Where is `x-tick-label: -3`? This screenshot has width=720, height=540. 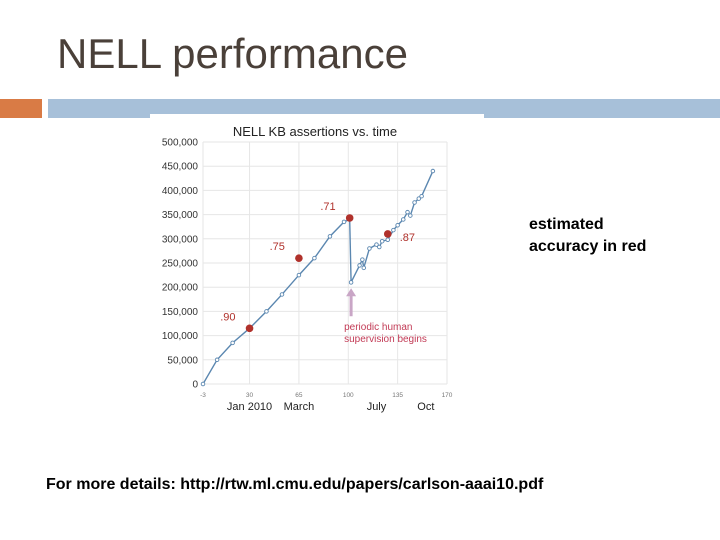
x-tick-label: -3 is located at coordinates (203, 395).